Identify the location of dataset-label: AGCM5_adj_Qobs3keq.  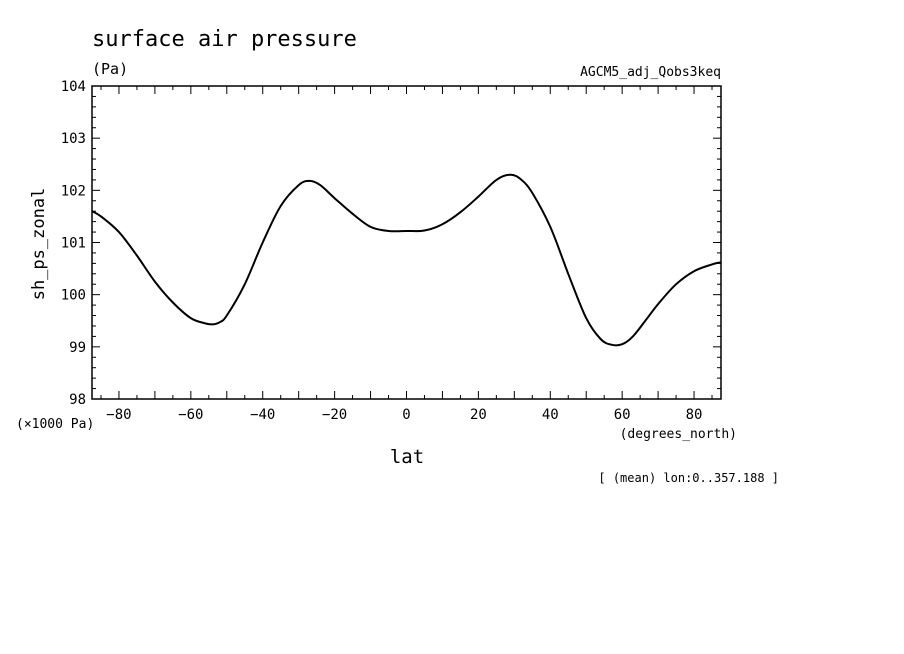
(650, 72).